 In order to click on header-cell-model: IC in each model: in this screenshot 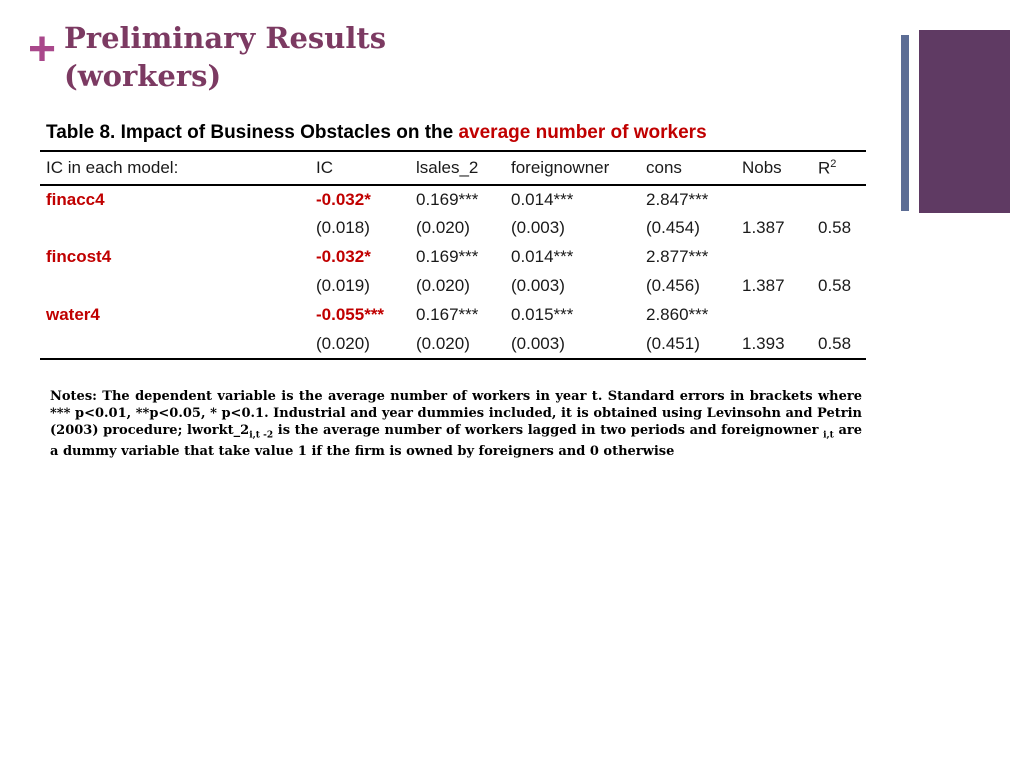, I will do `click(175, 169)`.